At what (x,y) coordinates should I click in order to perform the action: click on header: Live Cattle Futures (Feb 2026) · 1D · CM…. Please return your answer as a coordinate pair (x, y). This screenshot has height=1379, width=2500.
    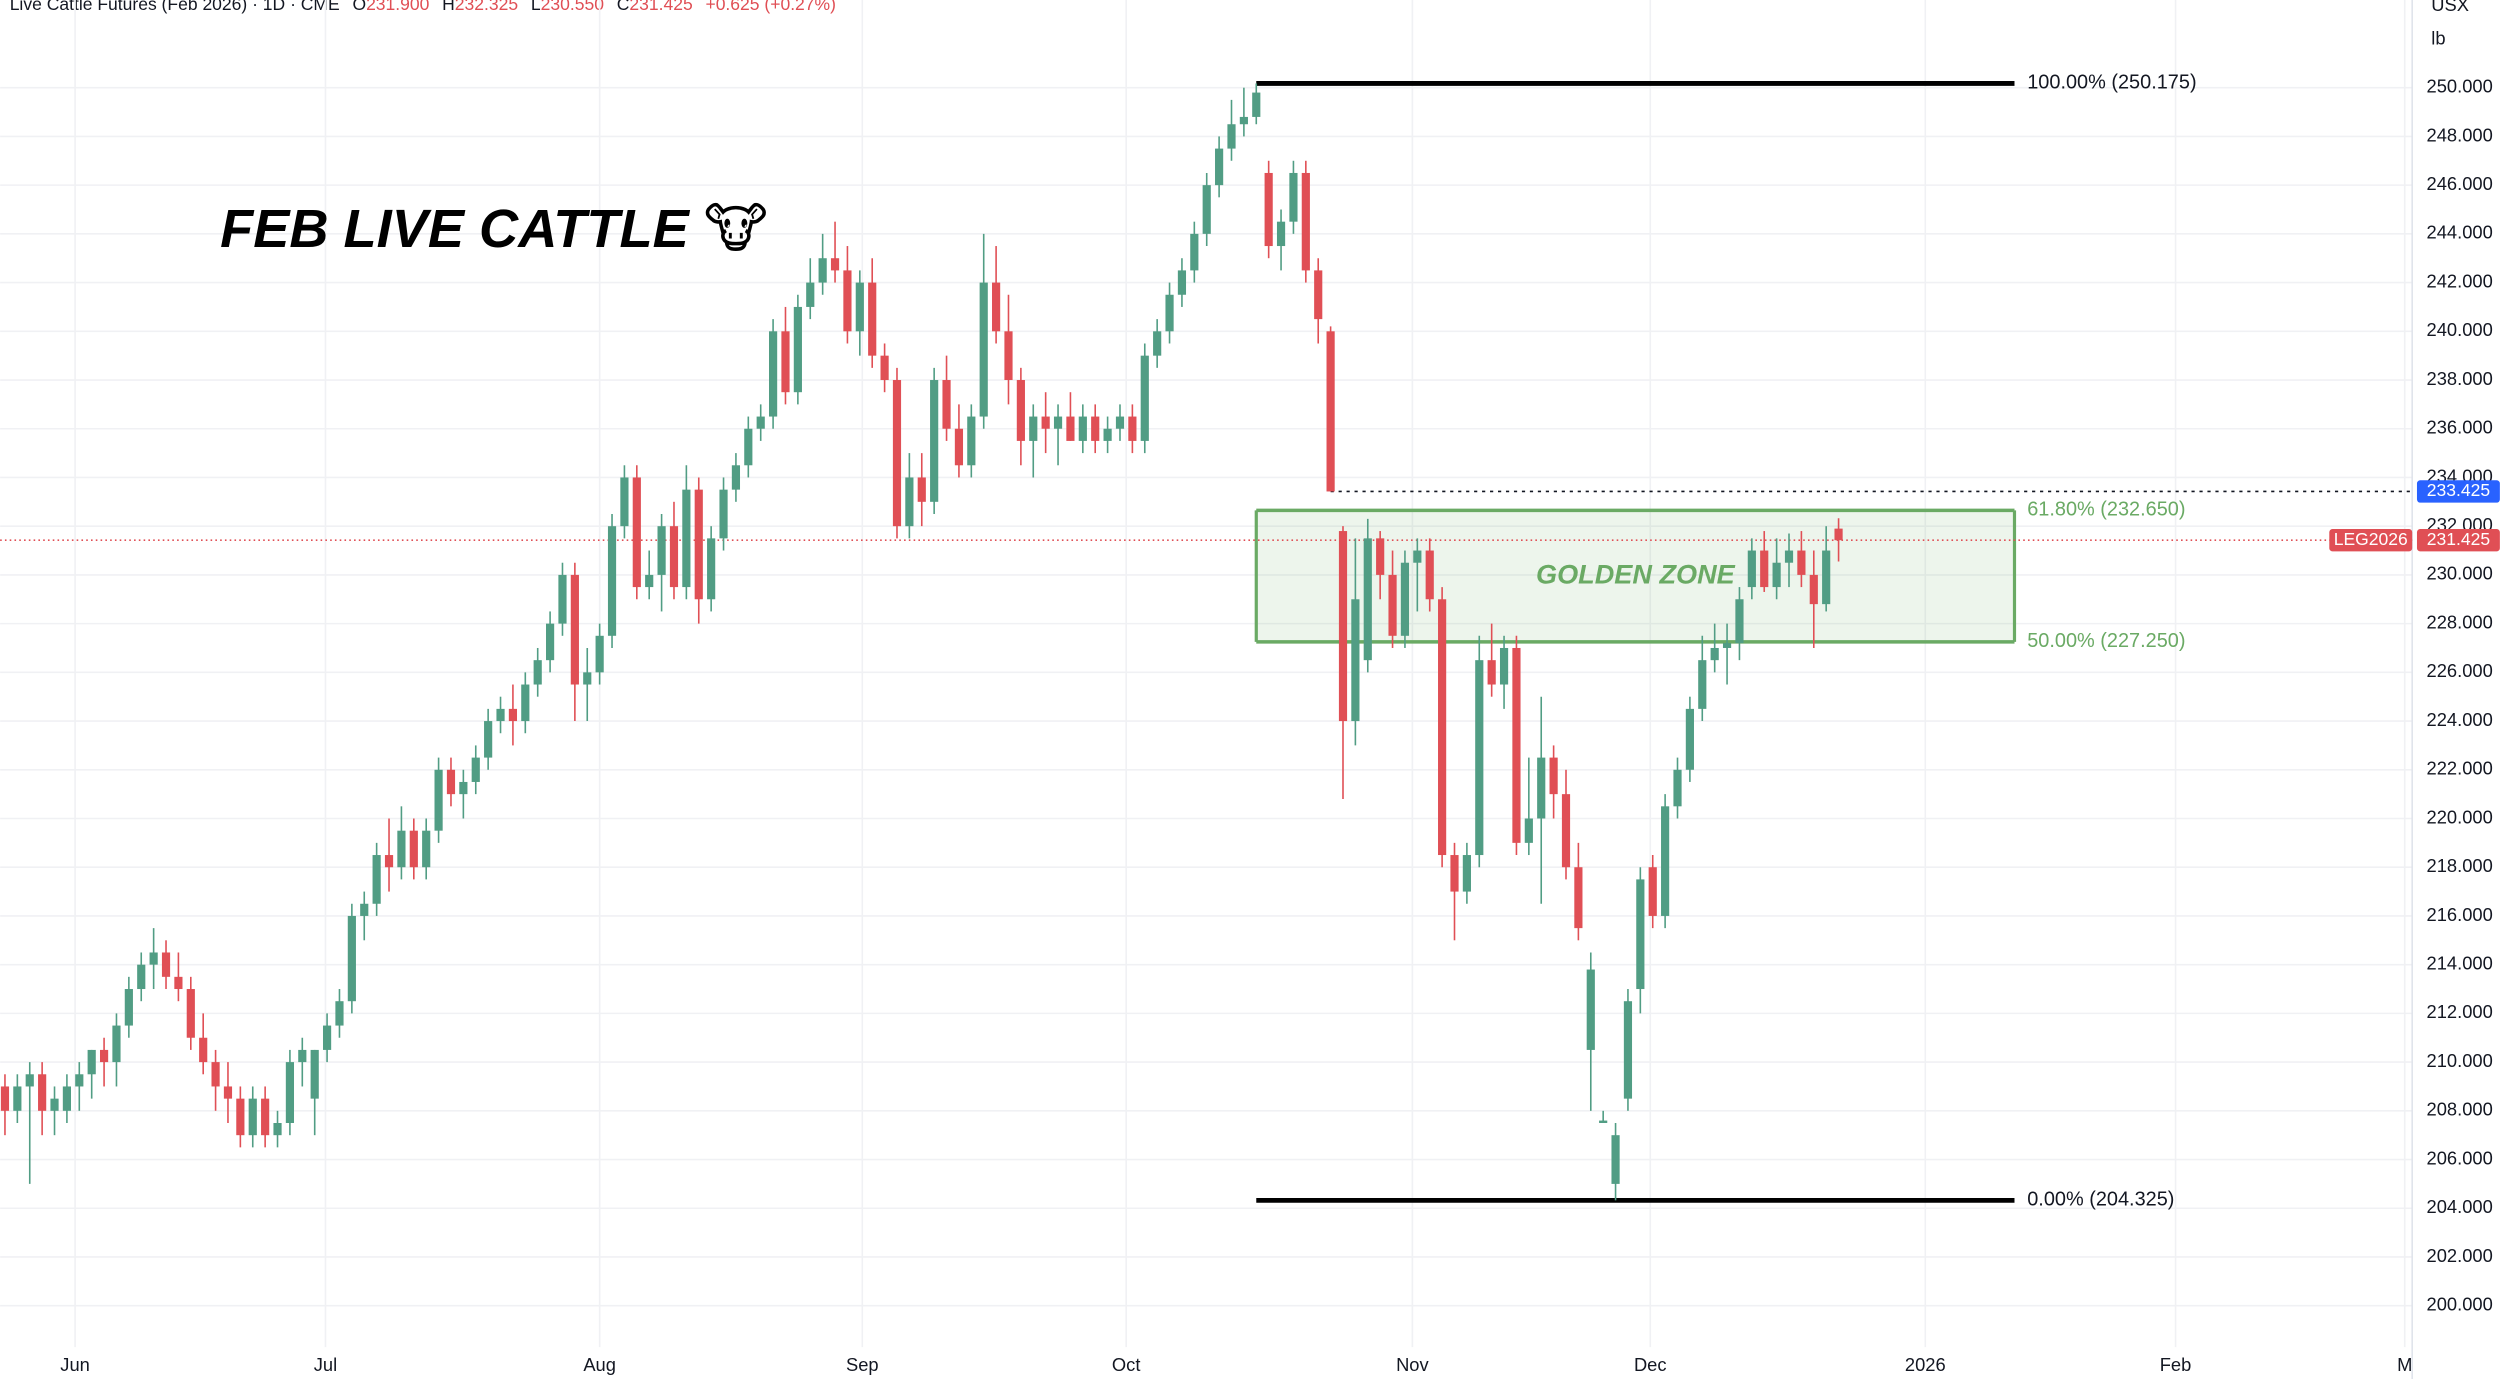
    Looking at the image, I should click on (423, 6).